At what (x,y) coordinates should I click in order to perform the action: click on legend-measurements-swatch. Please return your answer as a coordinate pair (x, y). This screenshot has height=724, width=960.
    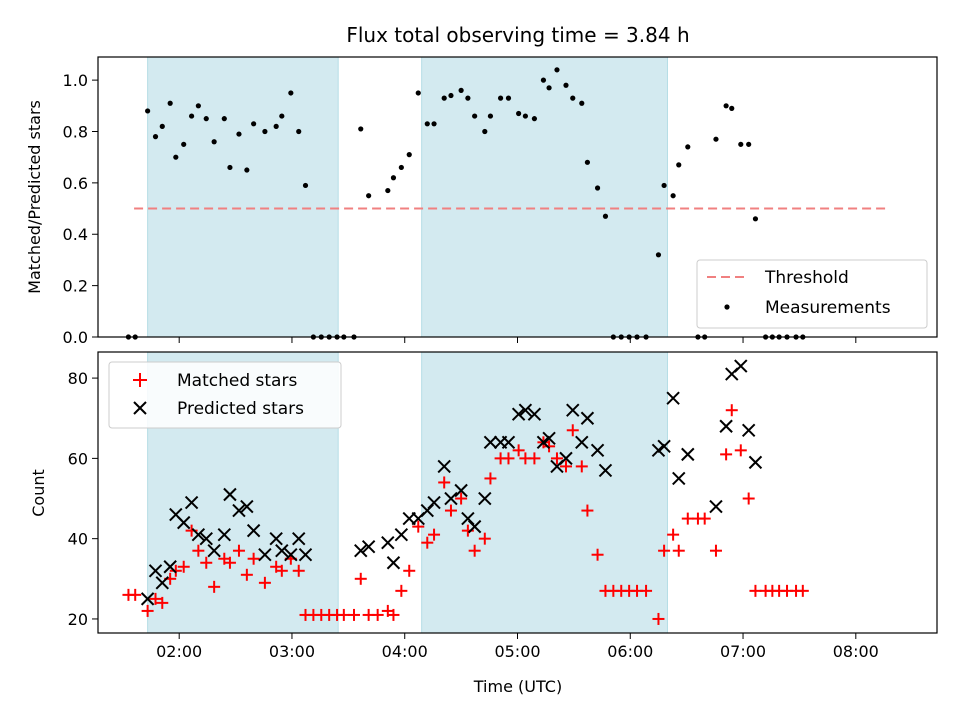
    Looking at the image, I should click on (727, 307).